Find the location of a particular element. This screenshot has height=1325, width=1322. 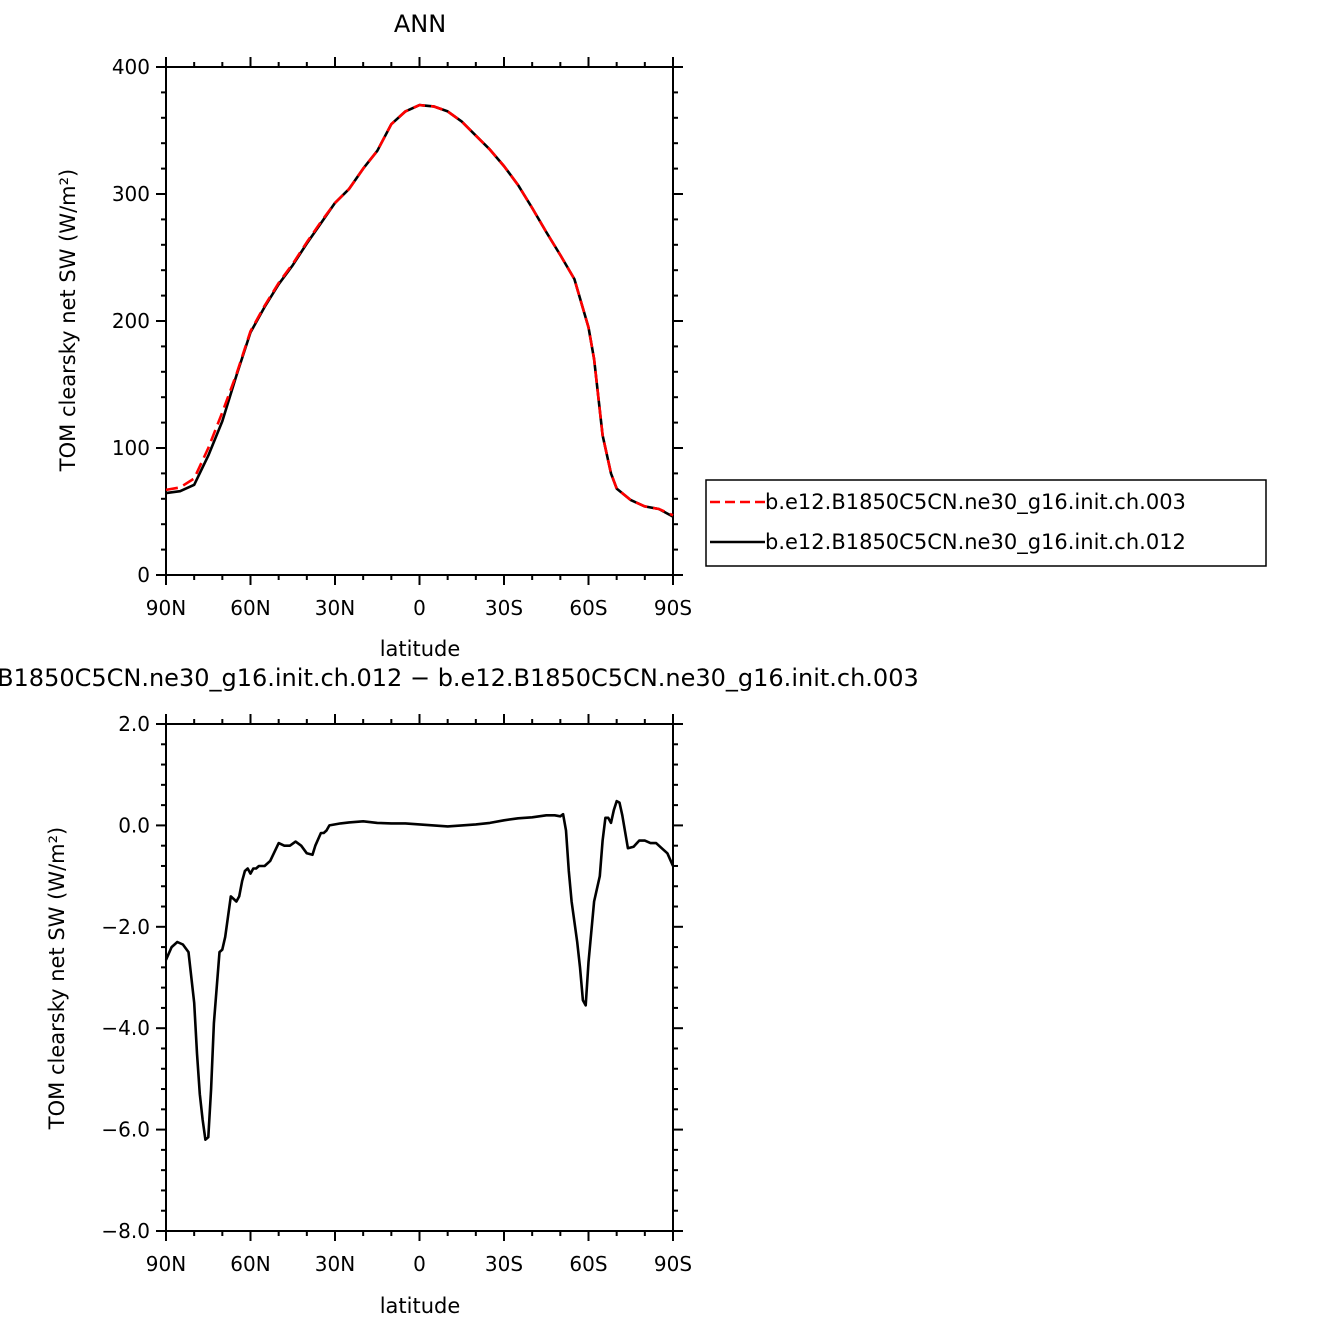

bottom-x-tick-label: 90N is located at coordinates (166, 1264).